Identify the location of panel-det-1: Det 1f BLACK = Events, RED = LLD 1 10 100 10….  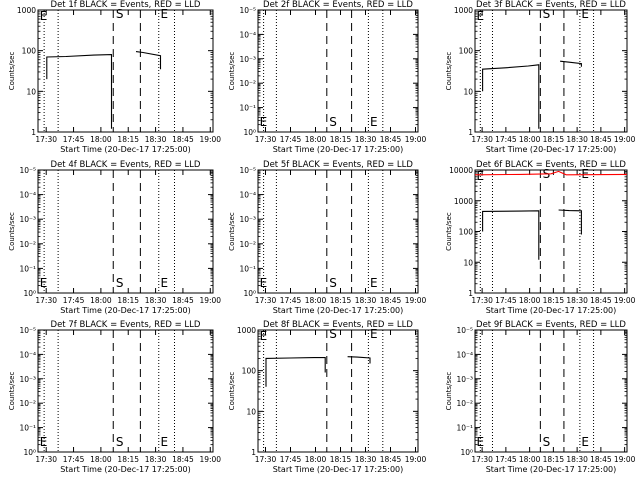
(114, 77).